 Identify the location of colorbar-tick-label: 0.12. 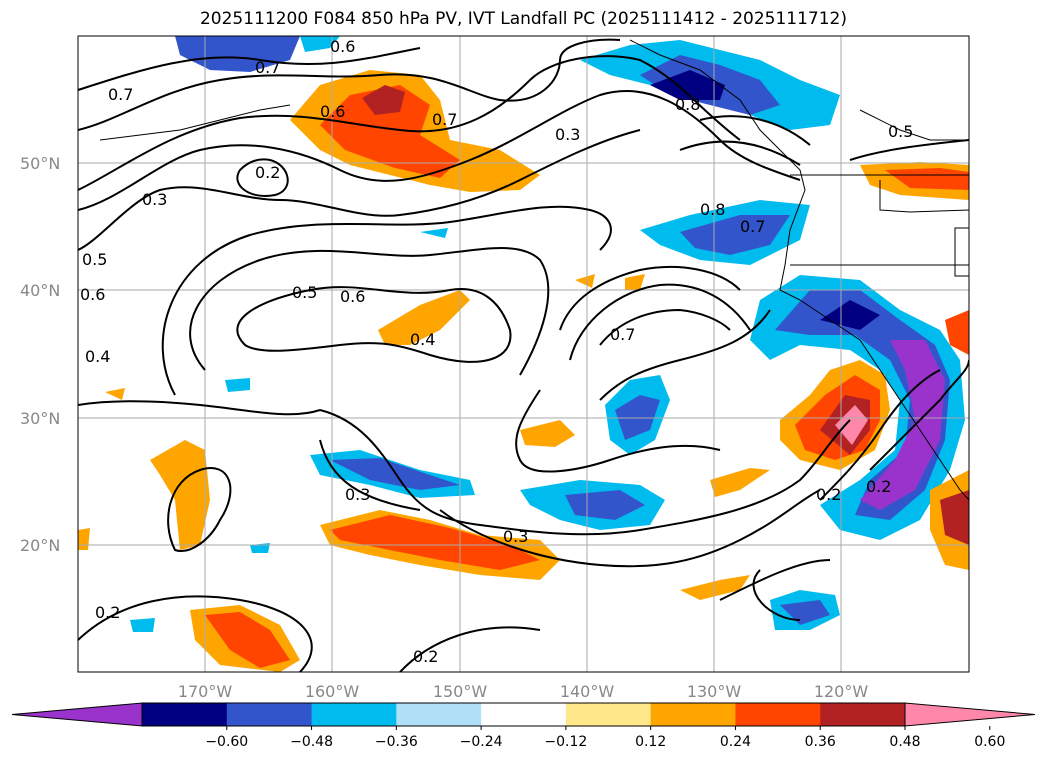
(650, 742).